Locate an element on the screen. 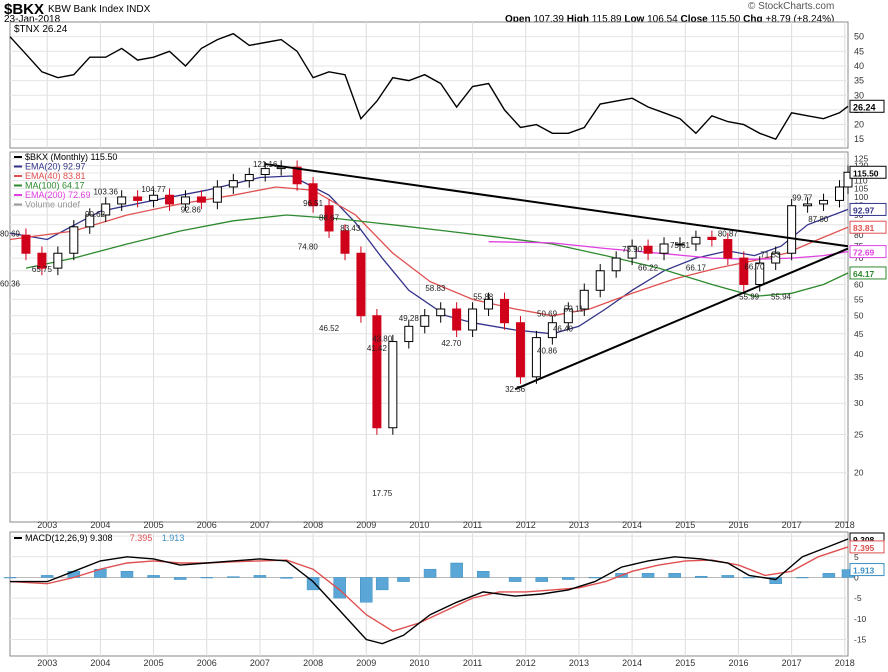 The image size is (888, 672). tnx-y-tick-label: 50 is located at coordinates (859, 37).